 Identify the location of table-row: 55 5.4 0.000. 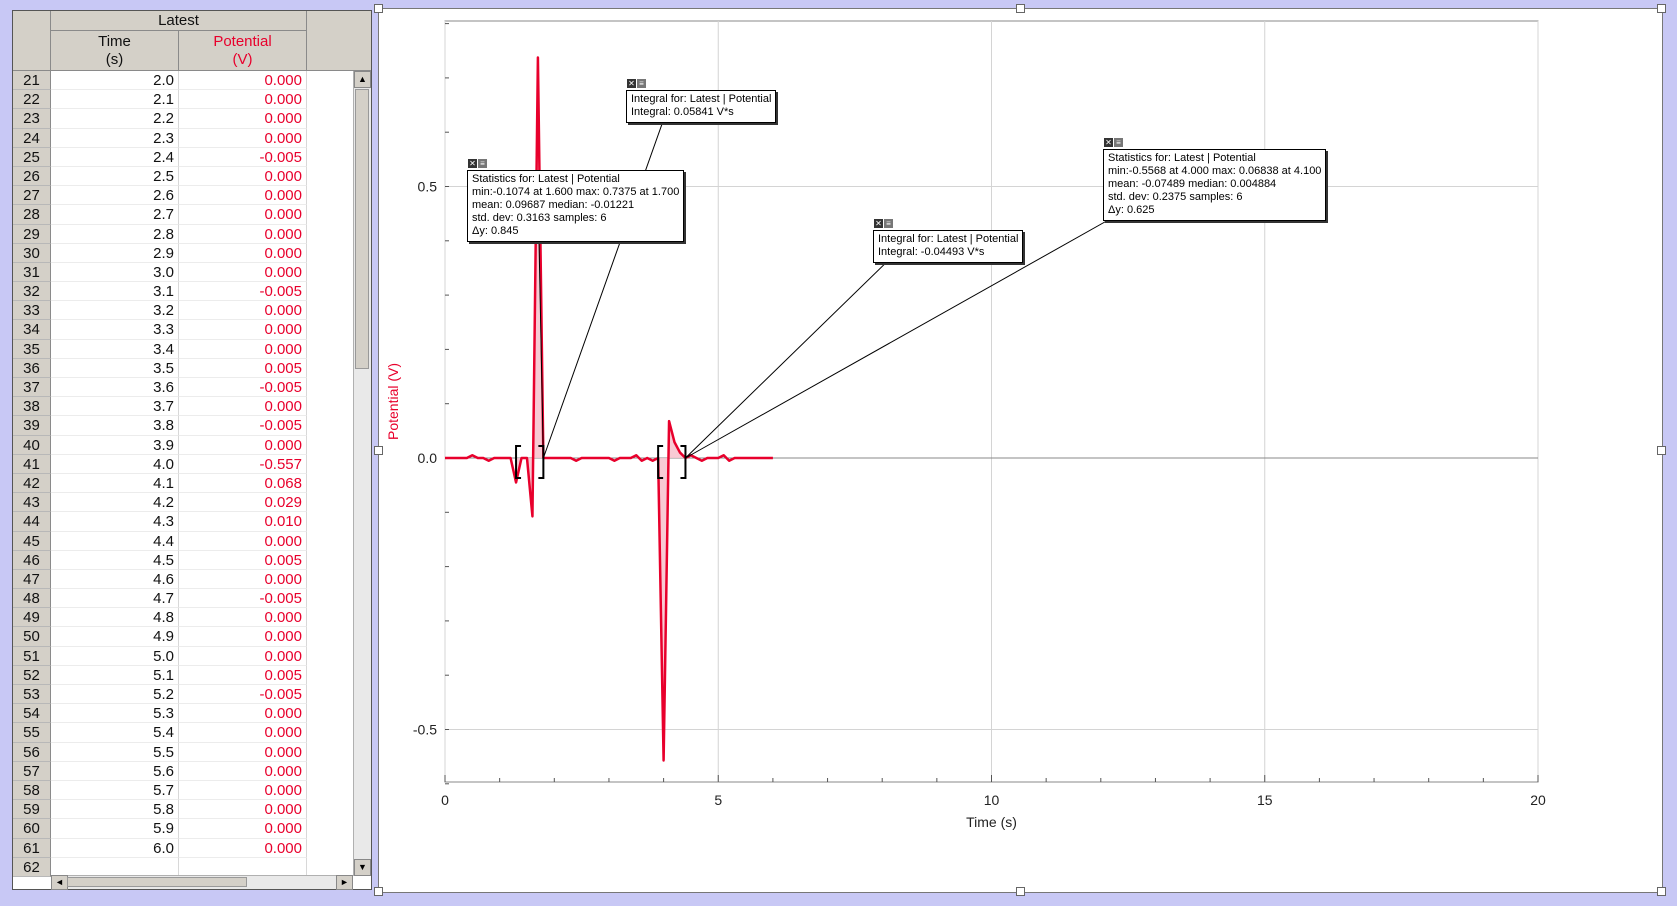
(183, 733).